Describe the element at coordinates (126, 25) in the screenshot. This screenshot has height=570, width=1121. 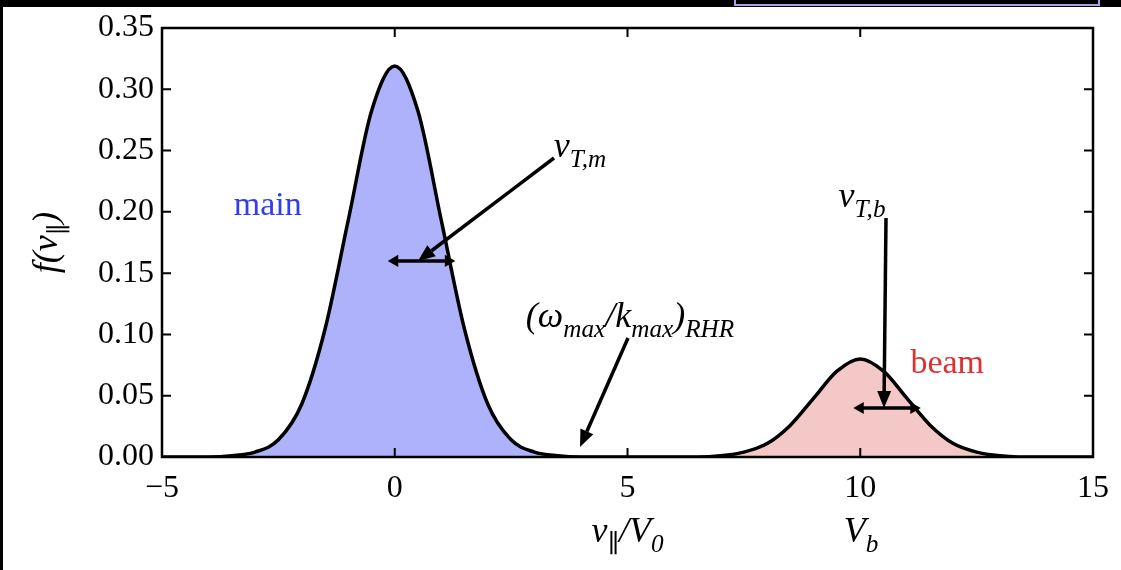
I see `y-tick-label: 0.35` at that location.